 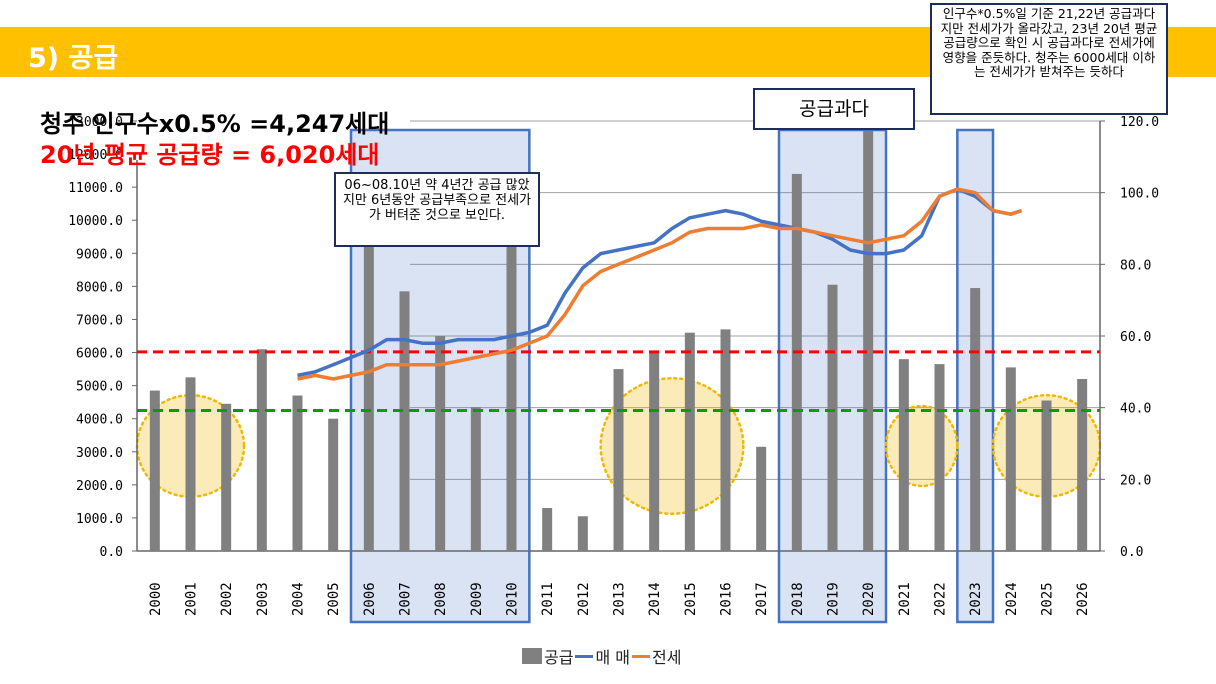 I want to click on x-tick-label: 2006, so click(x=370, y=599).